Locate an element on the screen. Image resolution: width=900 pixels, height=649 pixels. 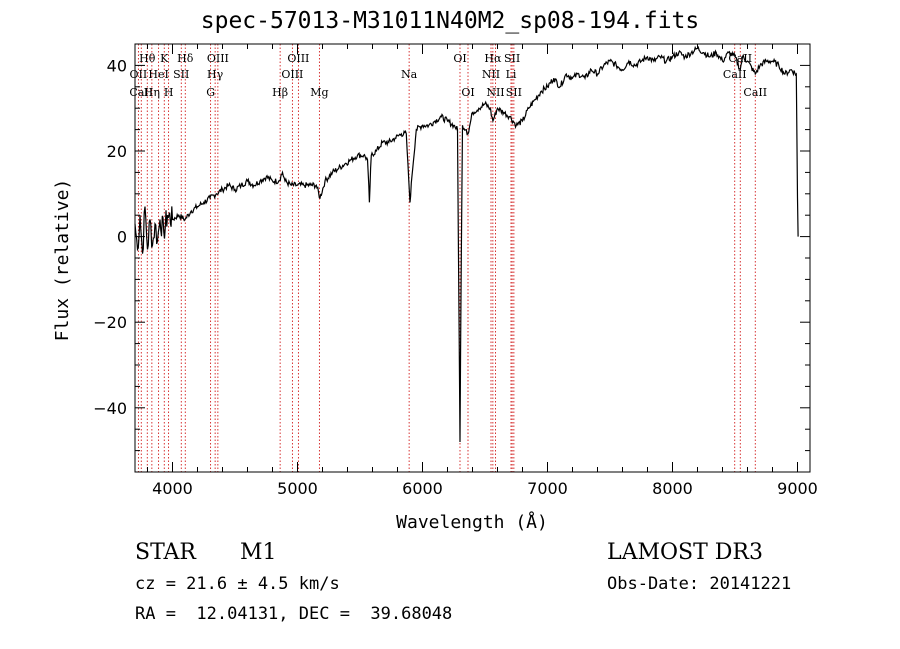
x-tick-label: 4000 is located at coordinates (172, 488).